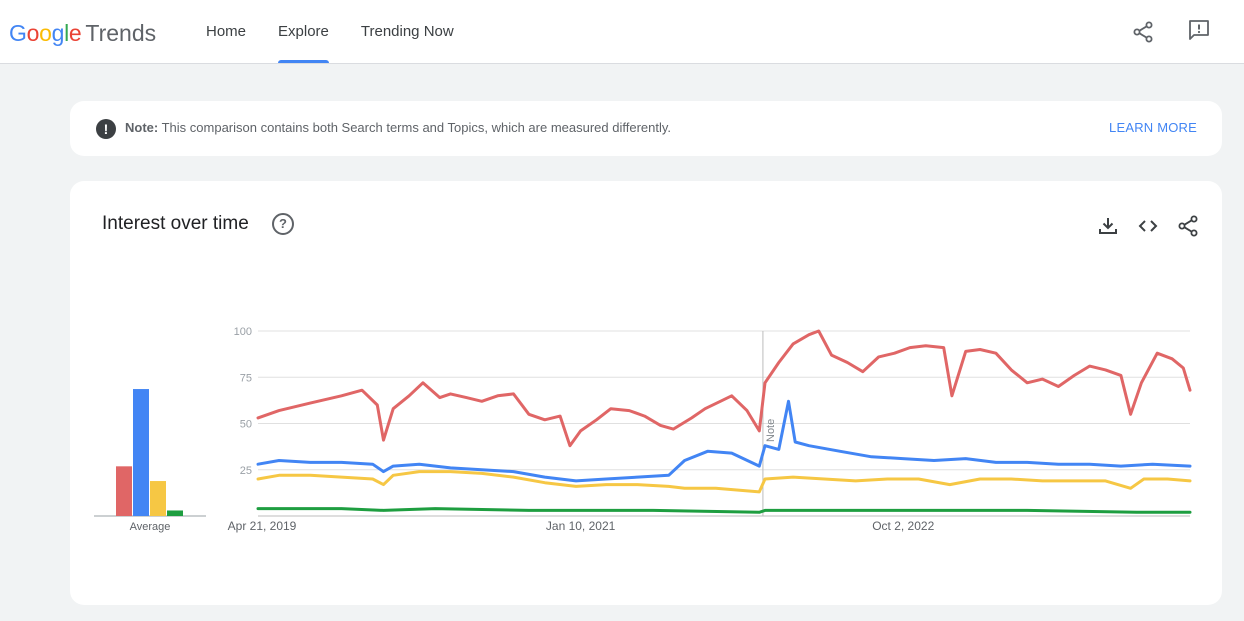 The height and width of the screenshot is (621, 1244). Describe the element at coordinates (622, 32) in the screenshot. I see `top-bar: Google Trends Home Explore Trending Now` at that location.